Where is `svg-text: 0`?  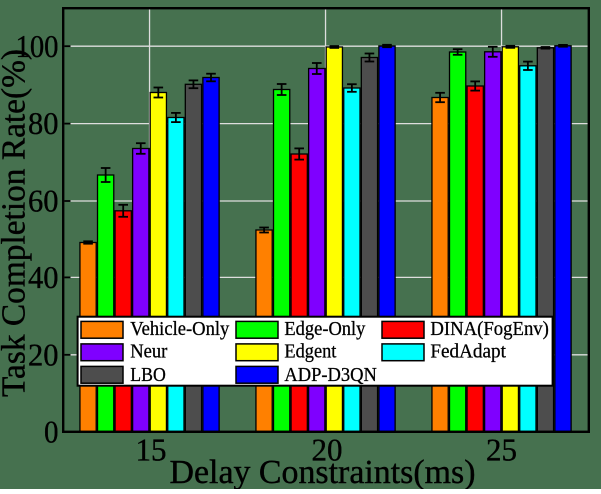 svg-text: 0 is located at coordinates (51, 432).